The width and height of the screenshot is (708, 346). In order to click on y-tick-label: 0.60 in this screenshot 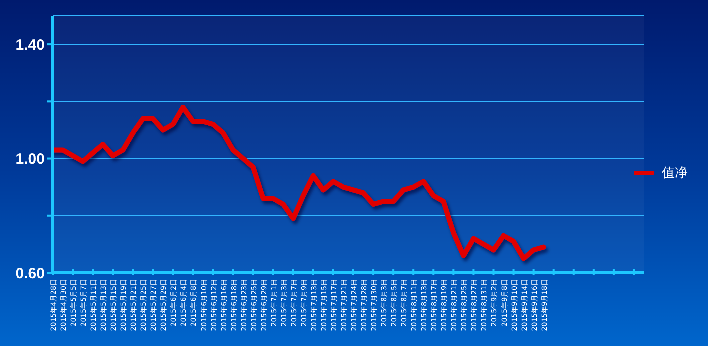, I will do `click(30, 273)`.